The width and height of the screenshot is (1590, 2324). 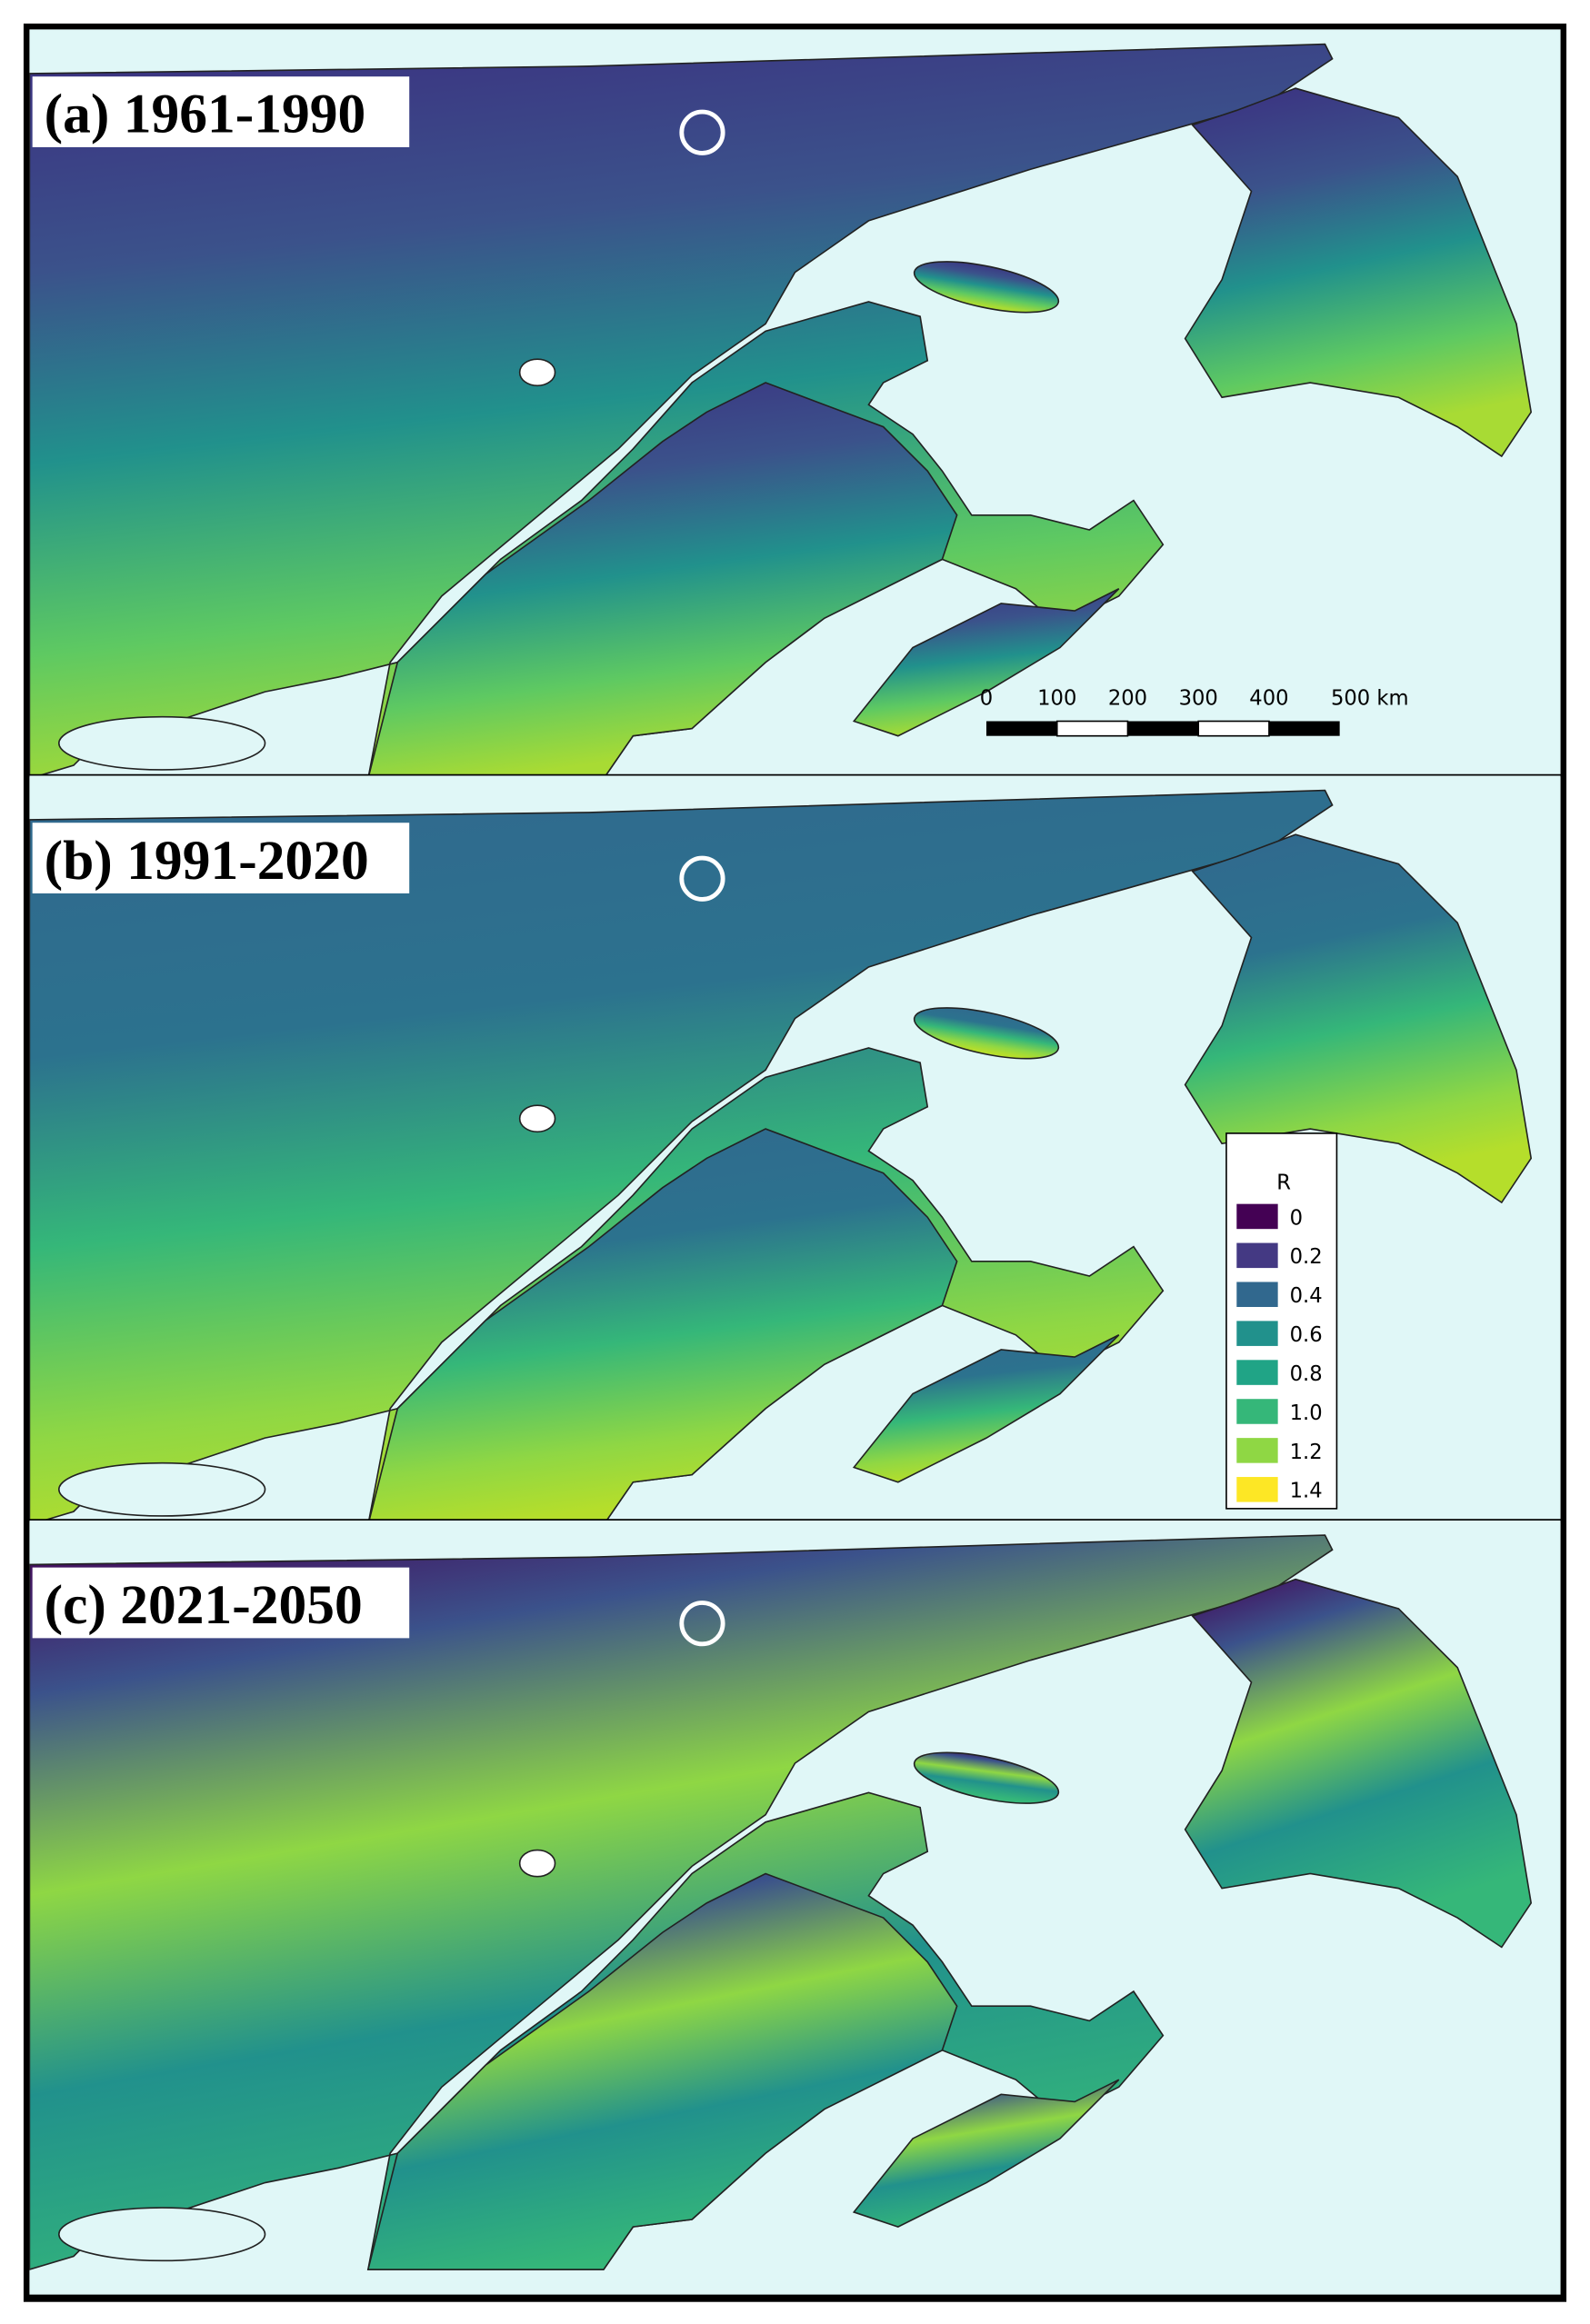 What do you see at coordinates (1306, 1491) in the screenshot?
I see `legend-label: 1.4` at bounding box center [1306, 1491].